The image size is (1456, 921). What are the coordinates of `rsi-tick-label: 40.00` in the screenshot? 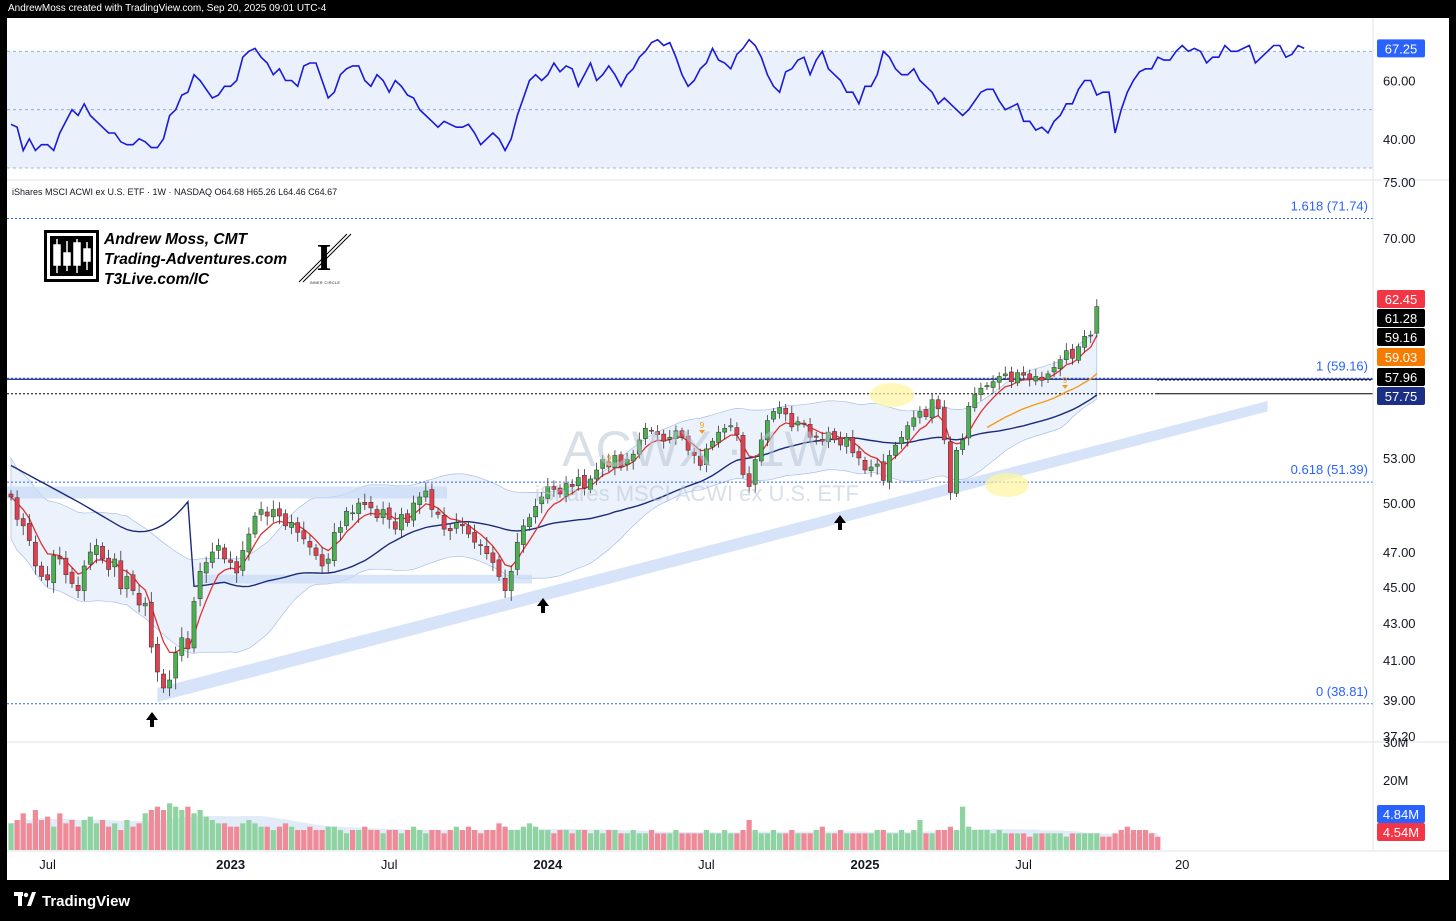 It's located at (1399, 139).